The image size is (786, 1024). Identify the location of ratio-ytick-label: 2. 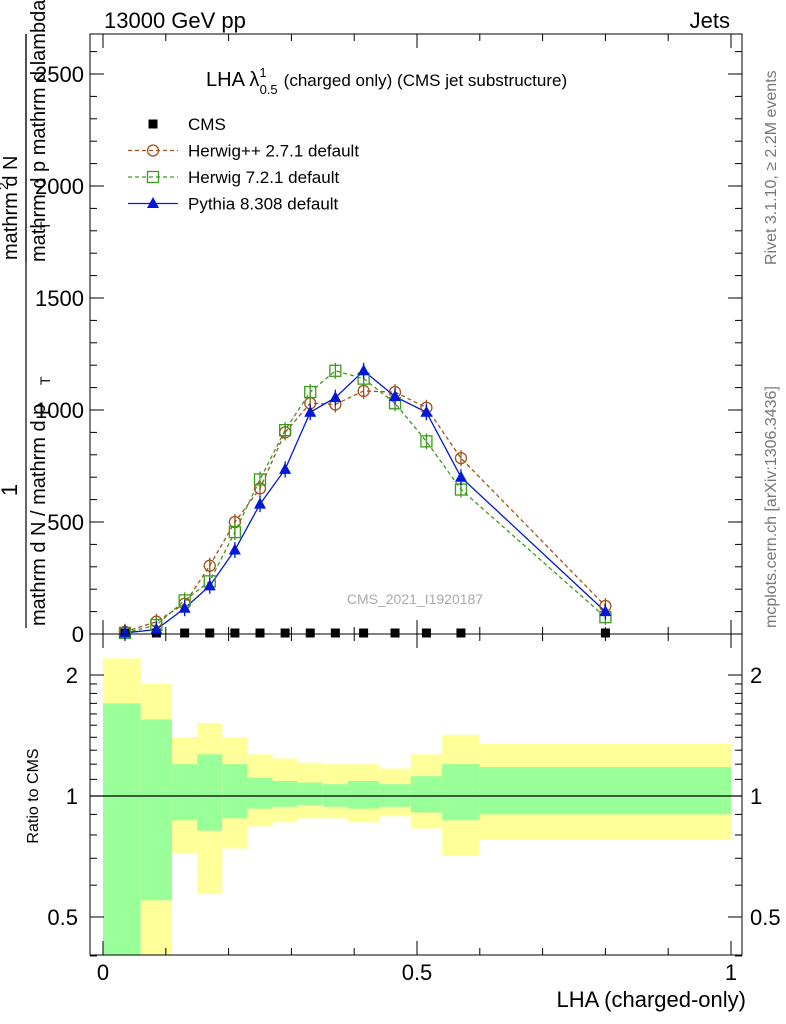
(72, 675).